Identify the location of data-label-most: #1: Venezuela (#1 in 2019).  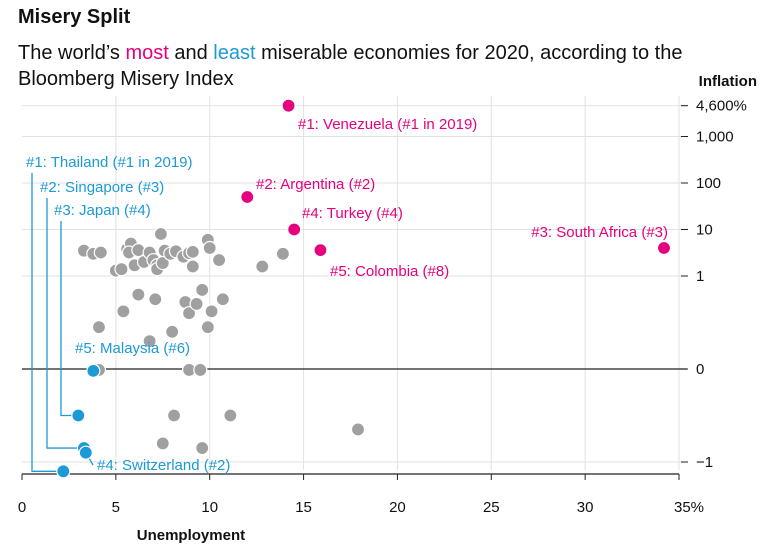
(387, 124).